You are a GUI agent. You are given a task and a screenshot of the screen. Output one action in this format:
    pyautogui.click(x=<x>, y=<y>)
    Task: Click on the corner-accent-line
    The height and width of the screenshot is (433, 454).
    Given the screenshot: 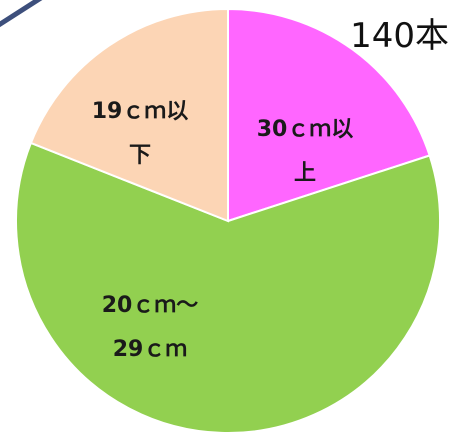 What is the action you would take?
    pyautogui.click(x=21, y=14)
    